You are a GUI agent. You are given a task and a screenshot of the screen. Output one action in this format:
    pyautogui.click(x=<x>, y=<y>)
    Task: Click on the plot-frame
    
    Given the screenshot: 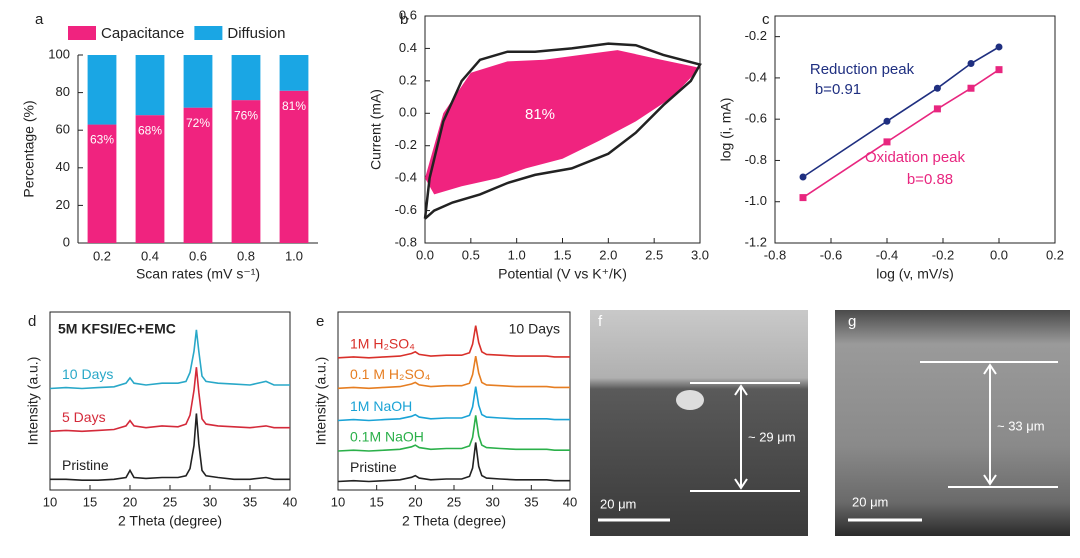 What is the action you would take?
    pyautogui.click(x=915, y=129)
    